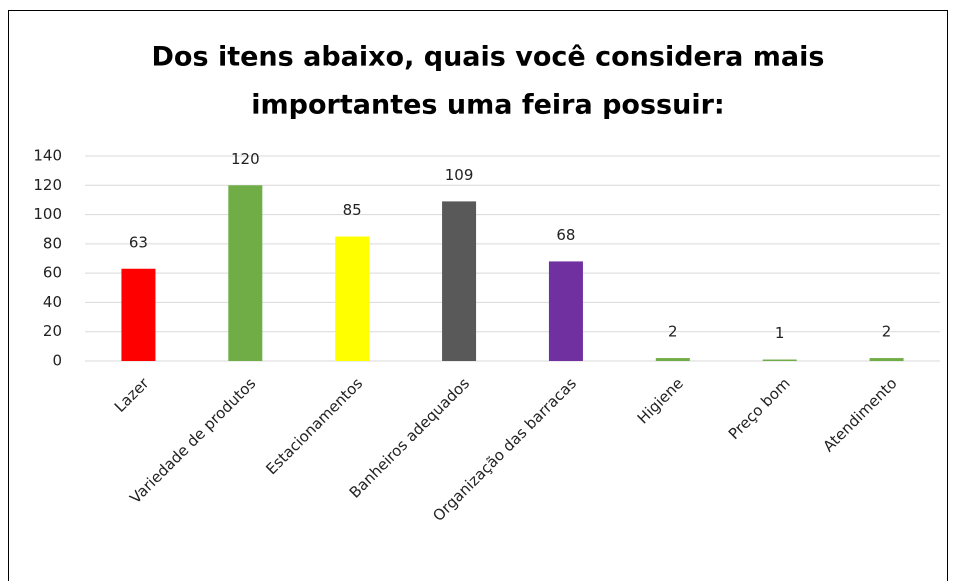  Describe the element at coordinates (47, 185) in the screenshot. I see `y-tick-label: 120` at that location.